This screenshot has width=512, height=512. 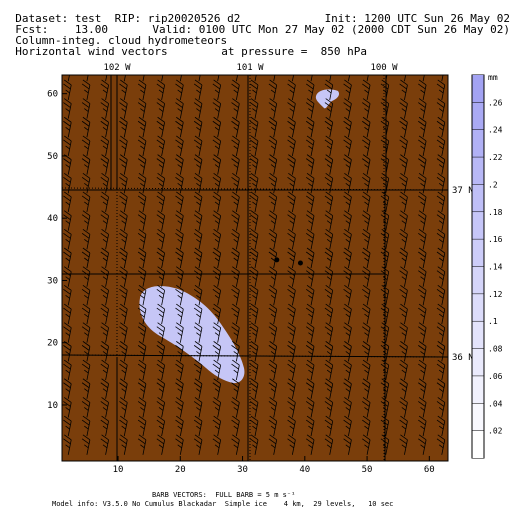 What do you see at coordinates (495, 349) in the screenshot?
I see `colorbar-label: .08` at bounding box center [495, 349].